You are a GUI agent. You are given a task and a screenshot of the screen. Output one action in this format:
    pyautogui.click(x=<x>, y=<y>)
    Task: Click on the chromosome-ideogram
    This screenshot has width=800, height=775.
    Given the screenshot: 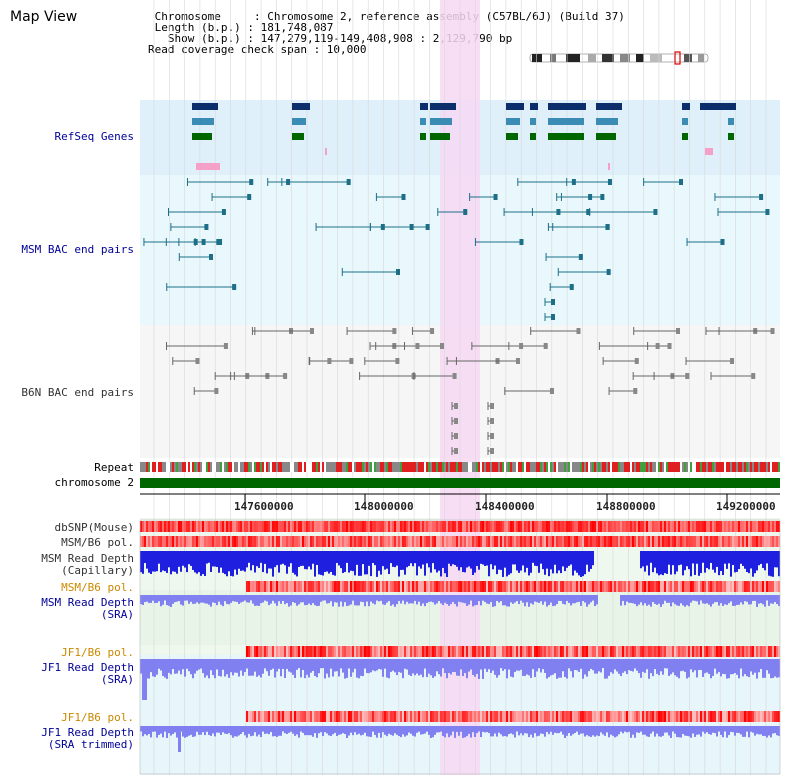 What is the action you would take?
    pyautogui.click(x=621, y=58)
    